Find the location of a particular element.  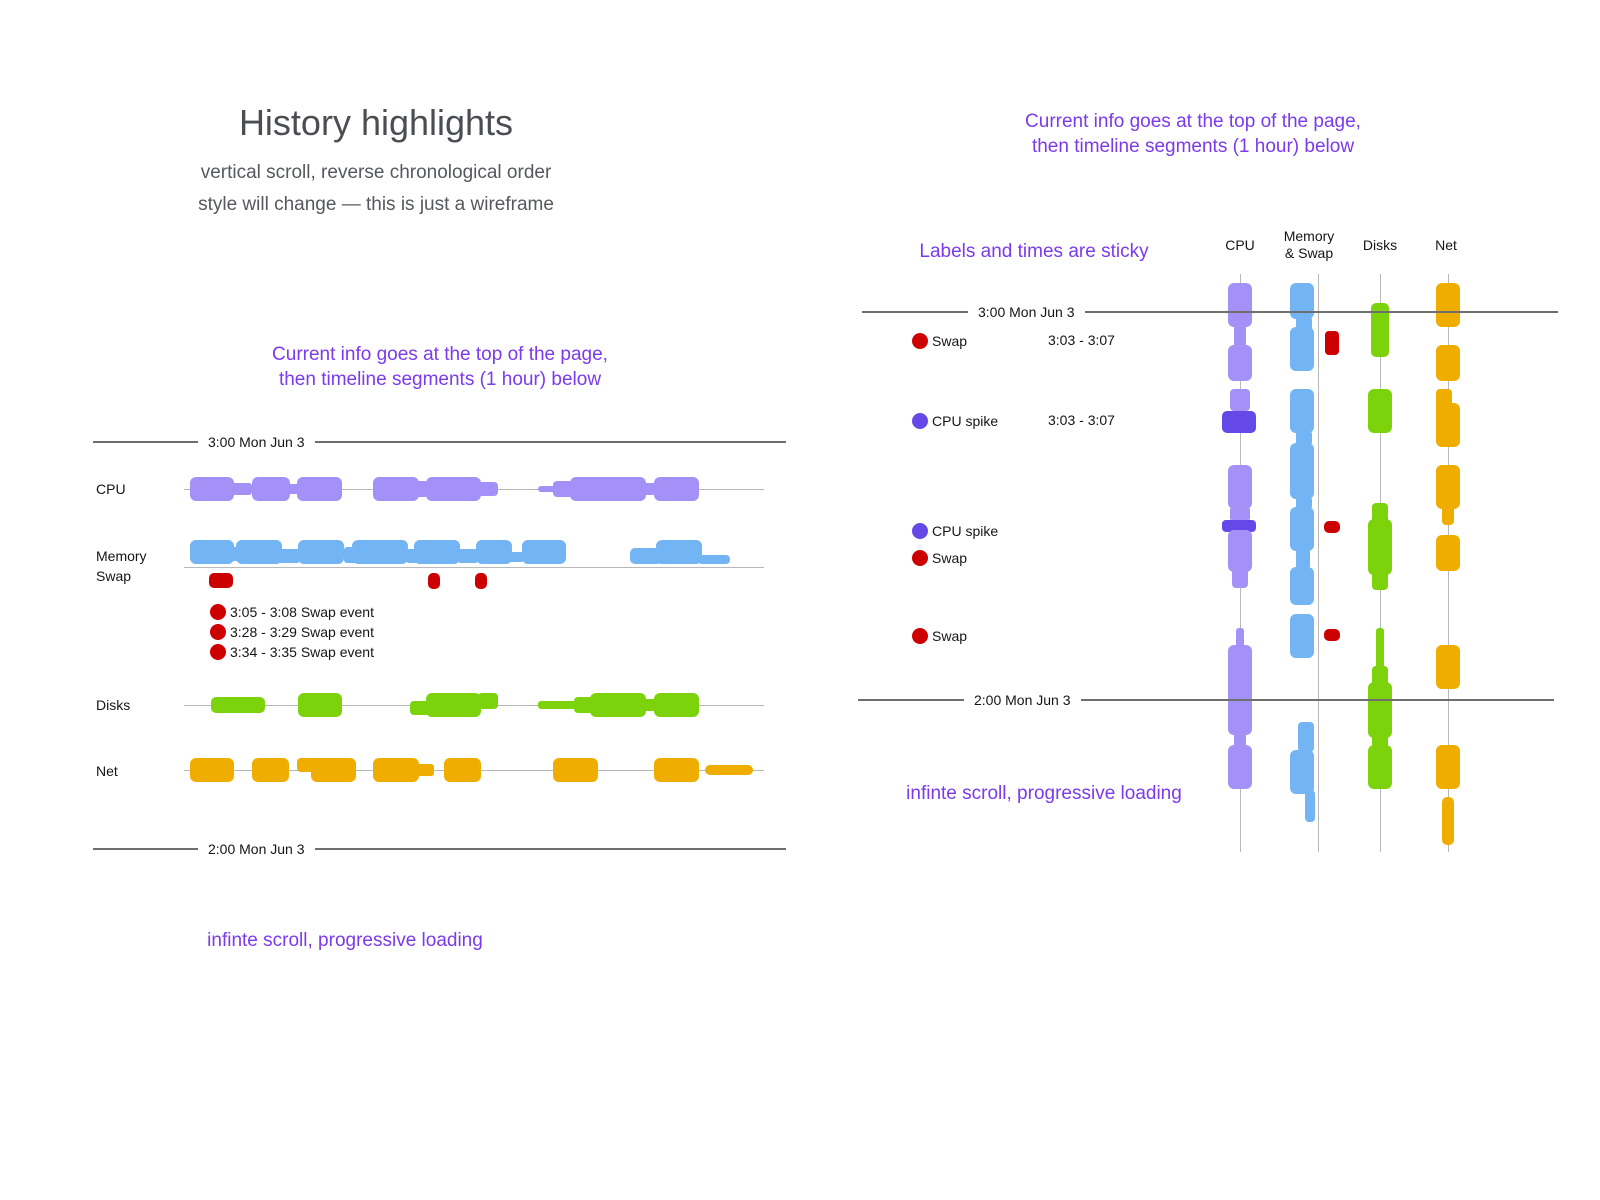

swap-event-label: 3:28 - 3:29 Swap event is located at coordinates (302, 632).